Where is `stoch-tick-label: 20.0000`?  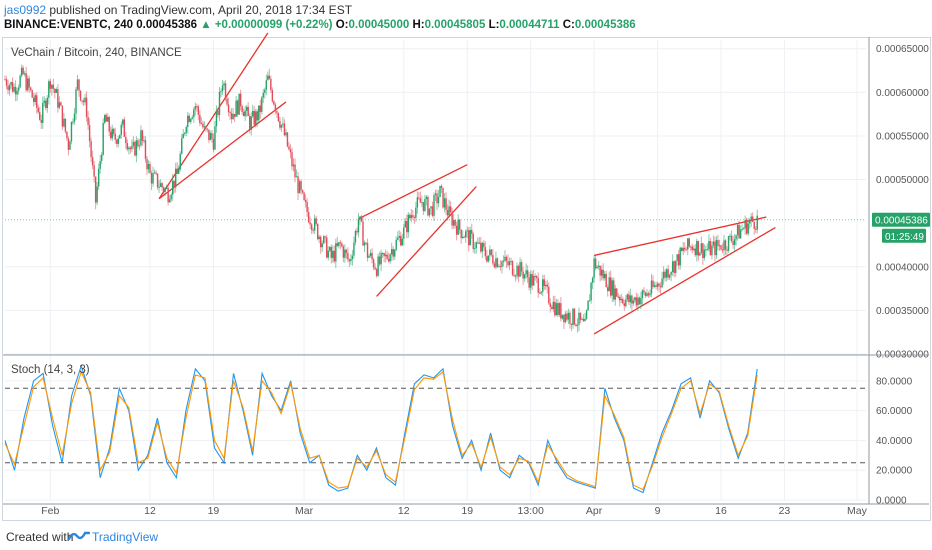 stoch-tick-label: 20.0000 is located at coordinates (894, 471).